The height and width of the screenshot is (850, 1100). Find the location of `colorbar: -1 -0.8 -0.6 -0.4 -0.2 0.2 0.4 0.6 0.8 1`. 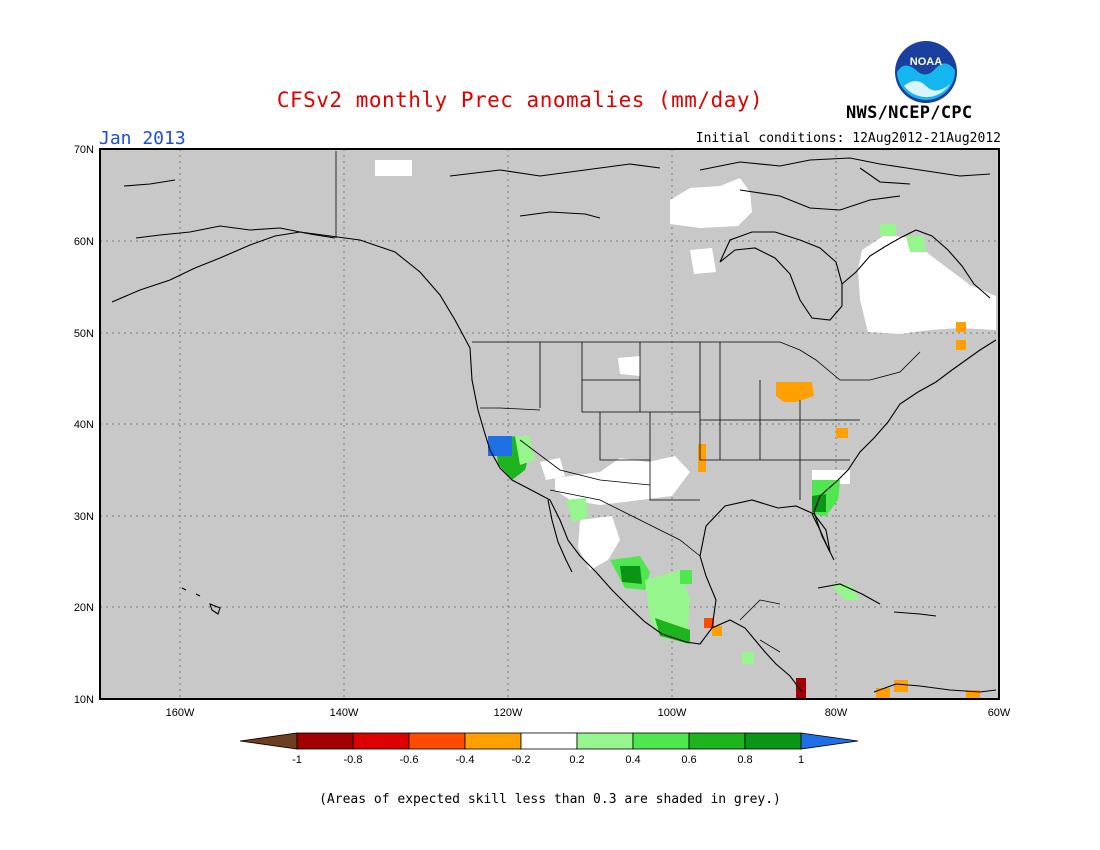

colorbar: -1 -0.8 -0.6 -0.4 -0.2 0.2 0.4 0.6 0.8 1 is located at coordinates (549, 749).